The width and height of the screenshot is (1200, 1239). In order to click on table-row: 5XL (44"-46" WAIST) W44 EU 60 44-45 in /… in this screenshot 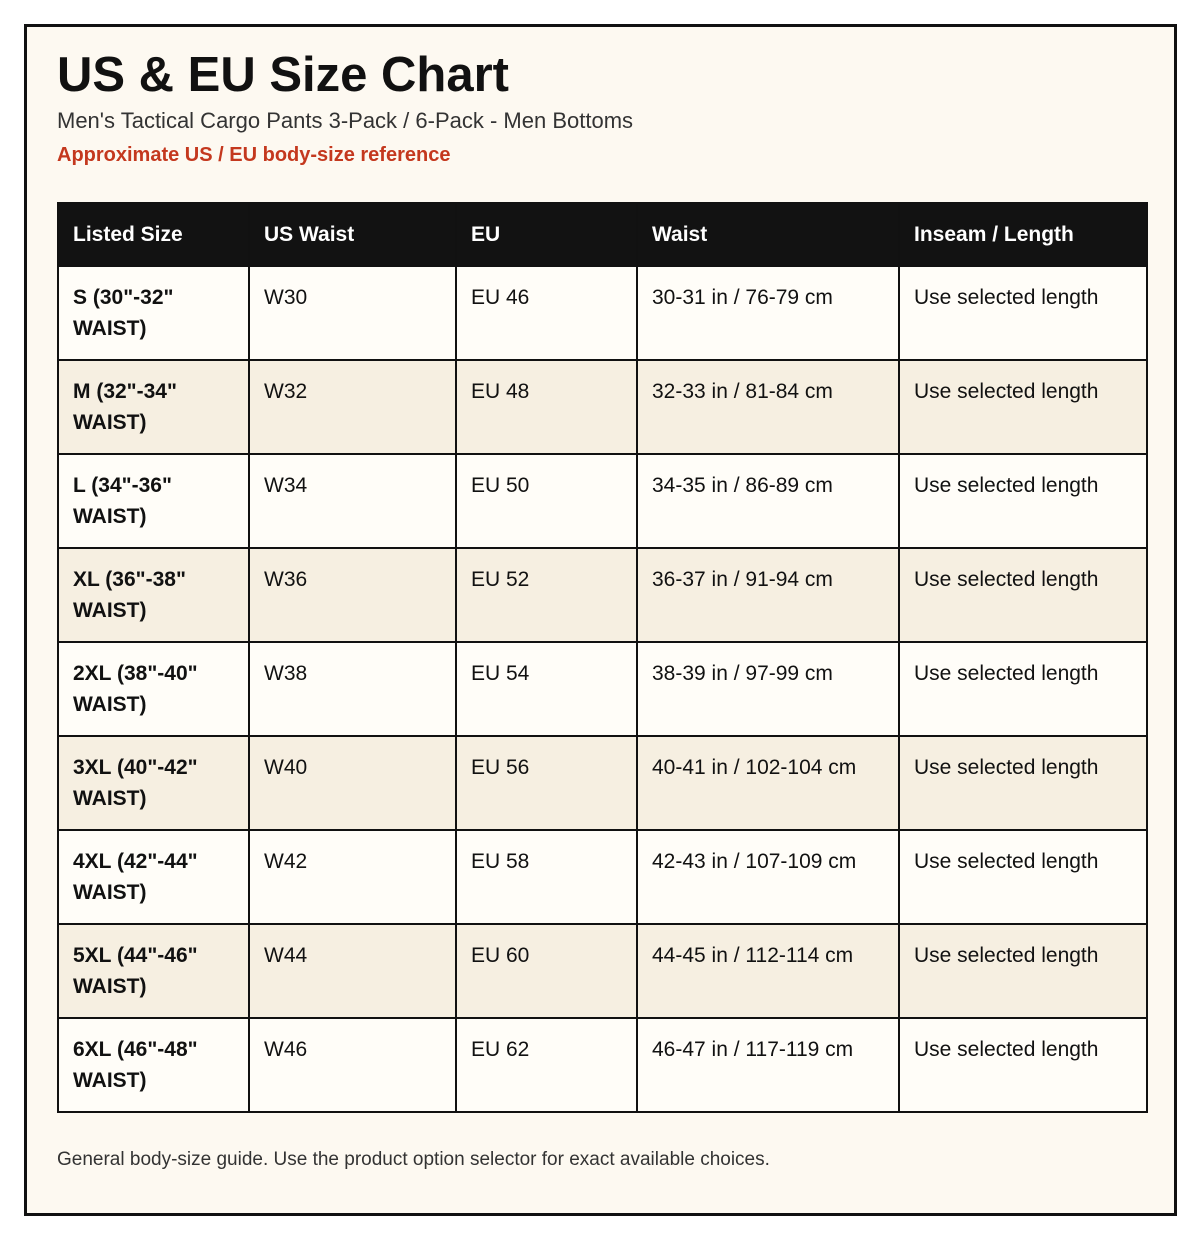, I will do `click(602, 971)`.